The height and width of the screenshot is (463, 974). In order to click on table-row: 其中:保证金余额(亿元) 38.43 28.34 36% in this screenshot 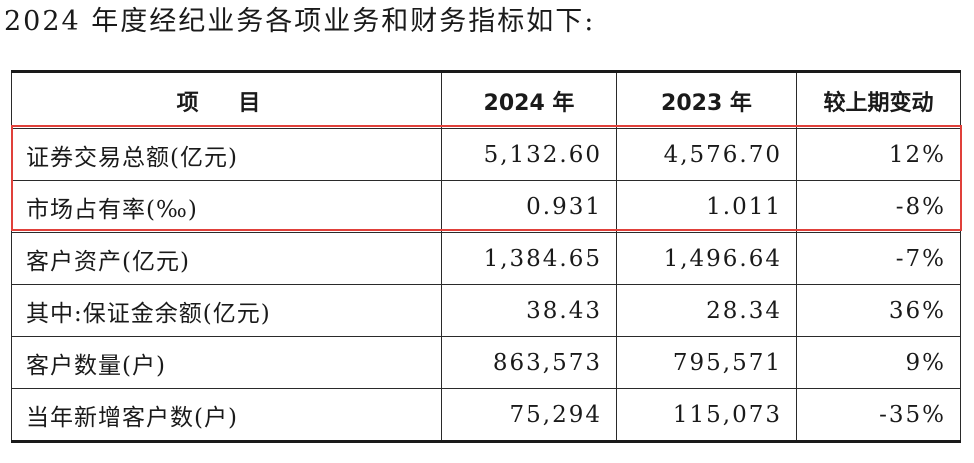, I will do `click(486, 310)`.